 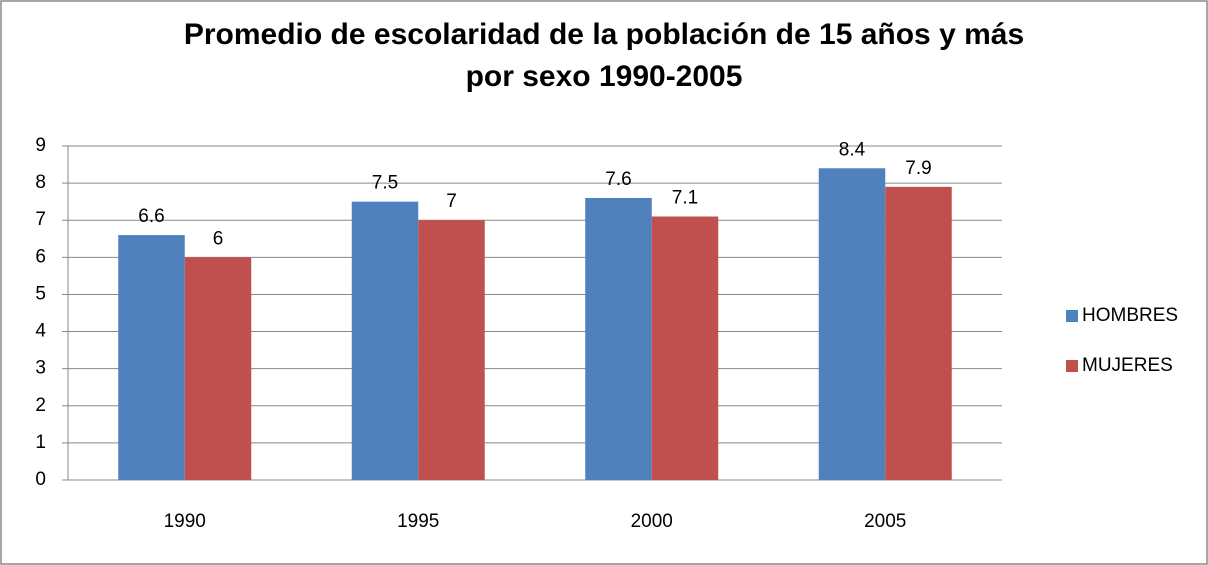 I want to click on y-tick-label: 6, so click(x=40, y=256).